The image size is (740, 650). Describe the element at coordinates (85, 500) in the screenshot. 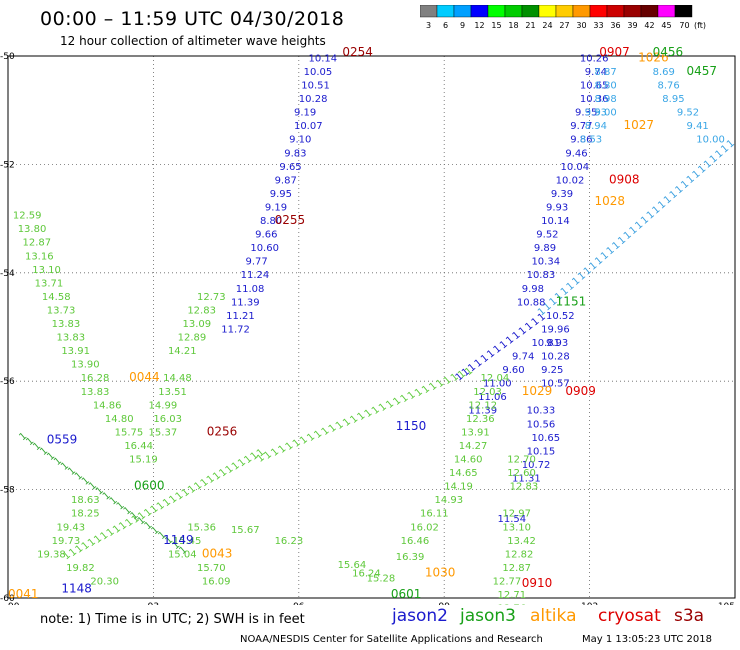

I see `swh-point-jason3: 18.63` at that location.